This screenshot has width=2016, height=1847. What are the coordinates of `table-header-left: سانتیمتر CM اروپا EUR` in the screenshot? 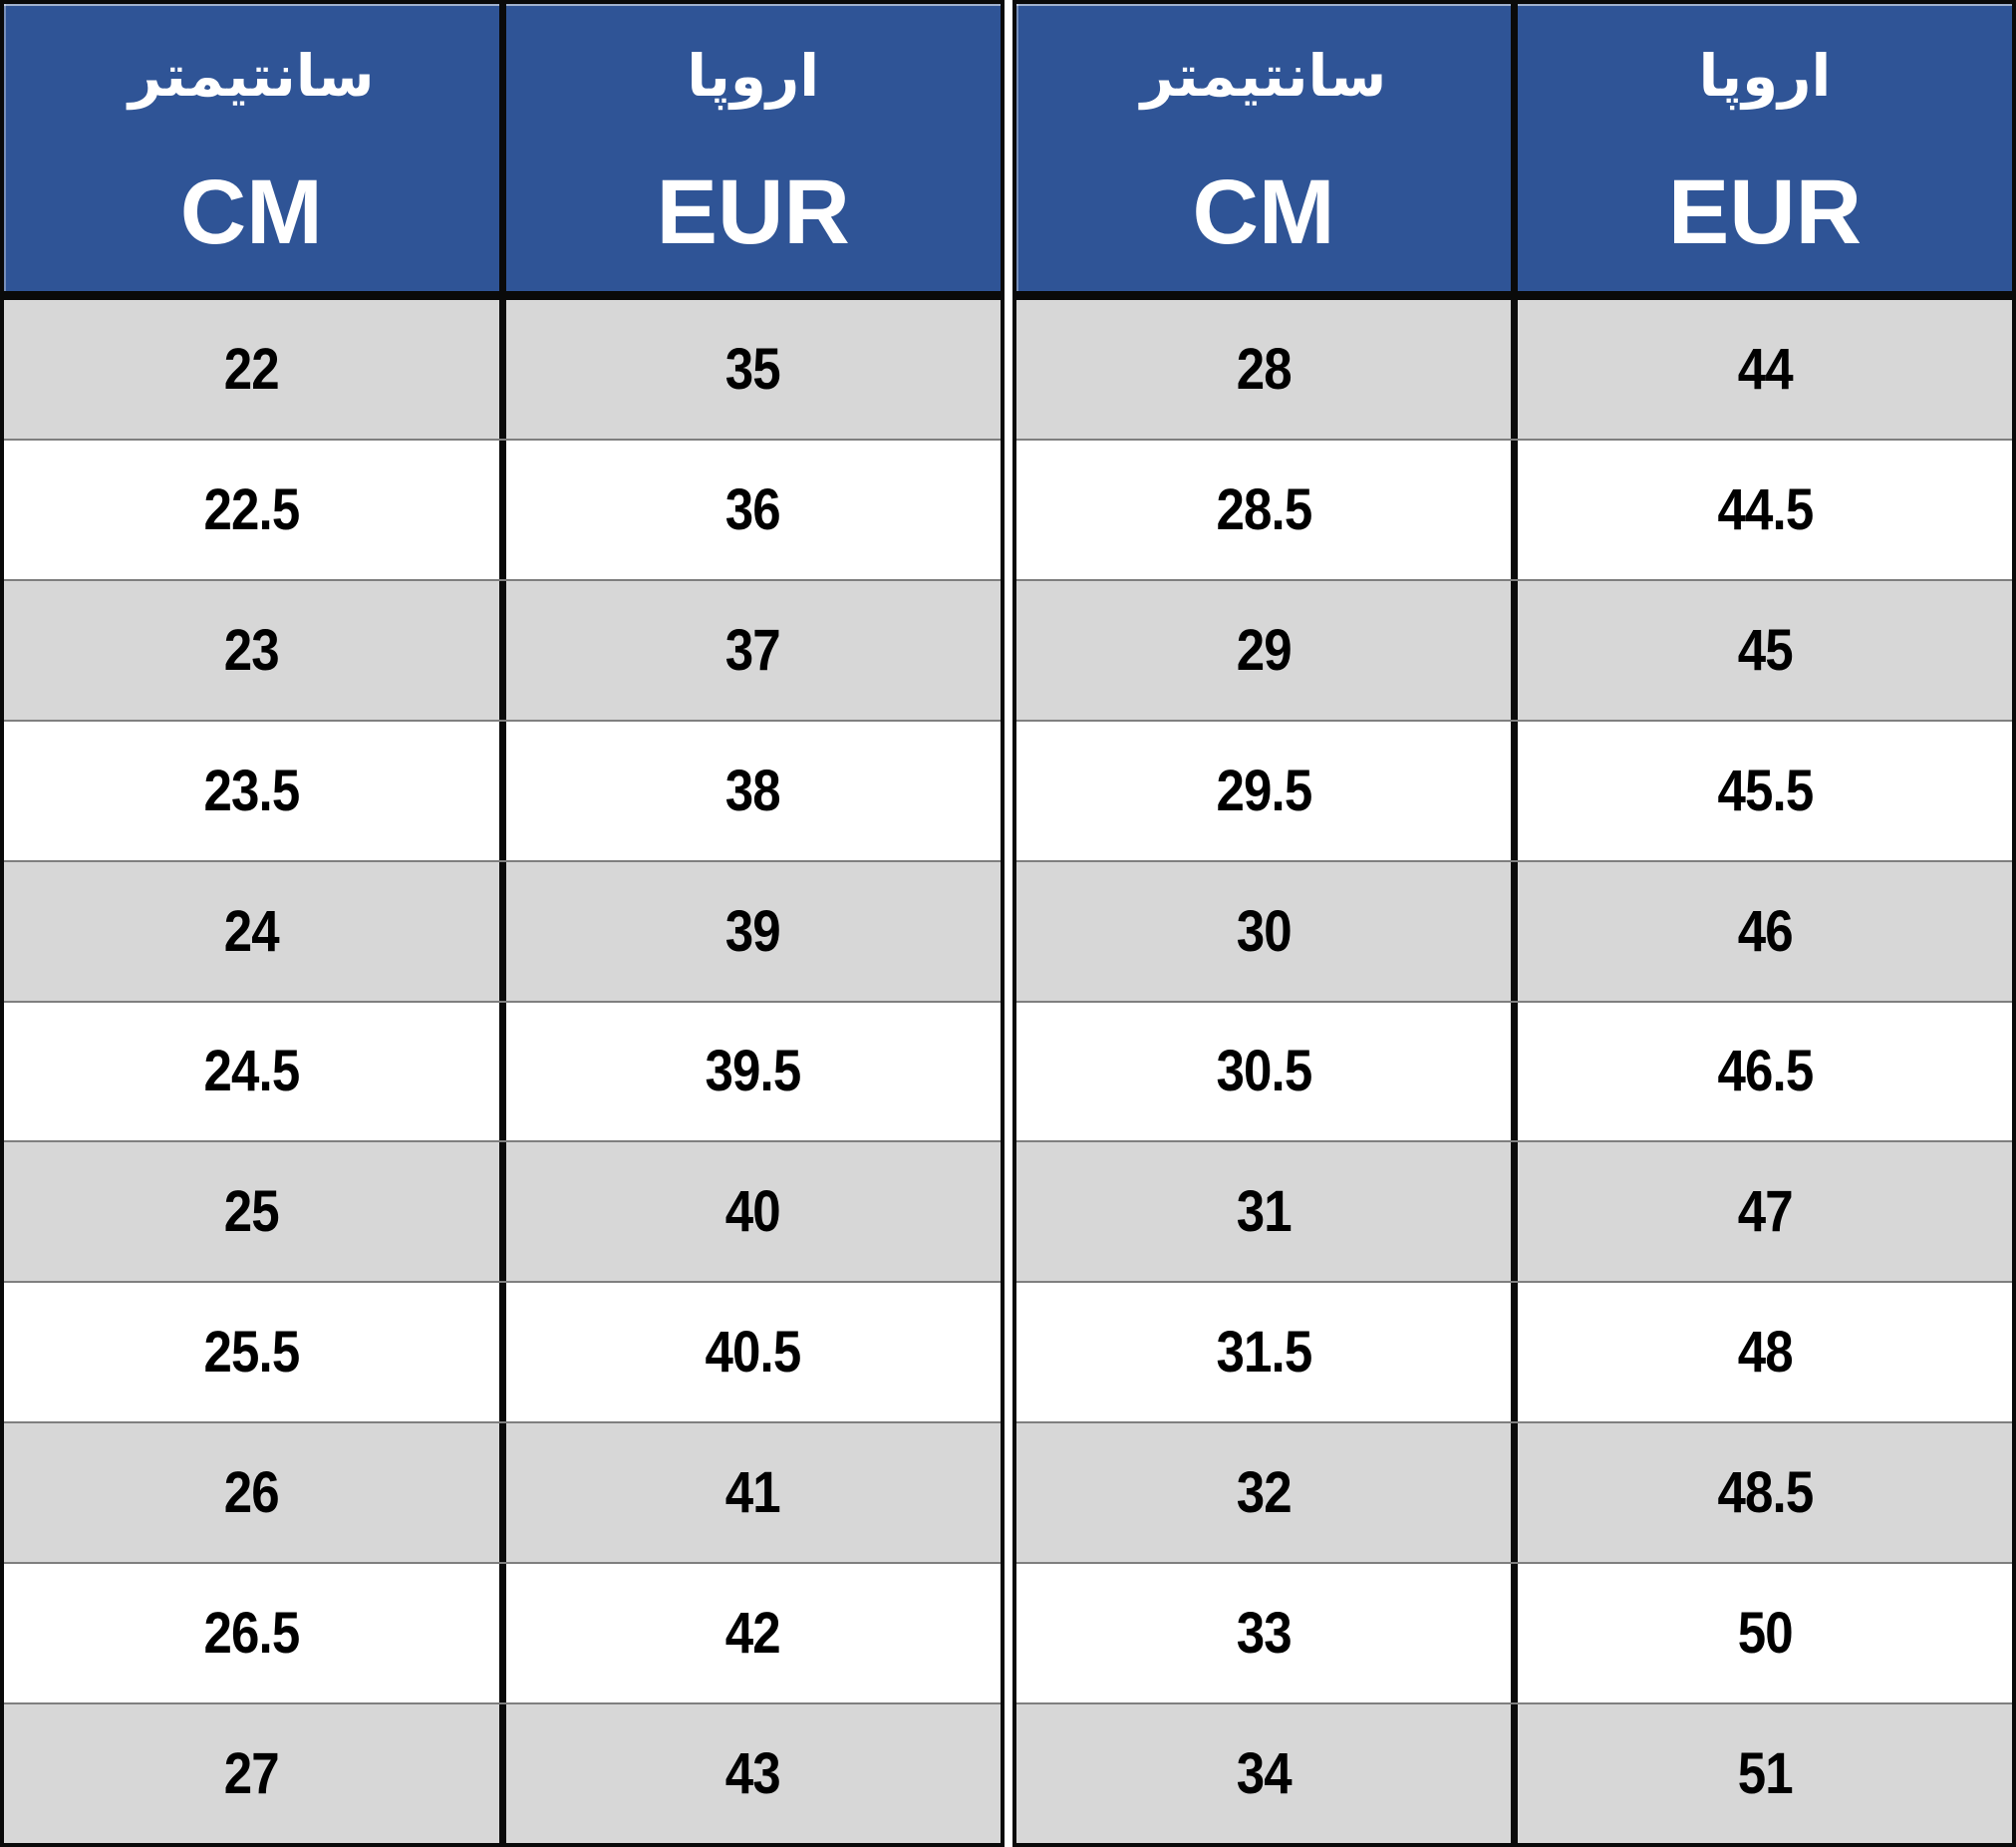 It's located at (503, 152).